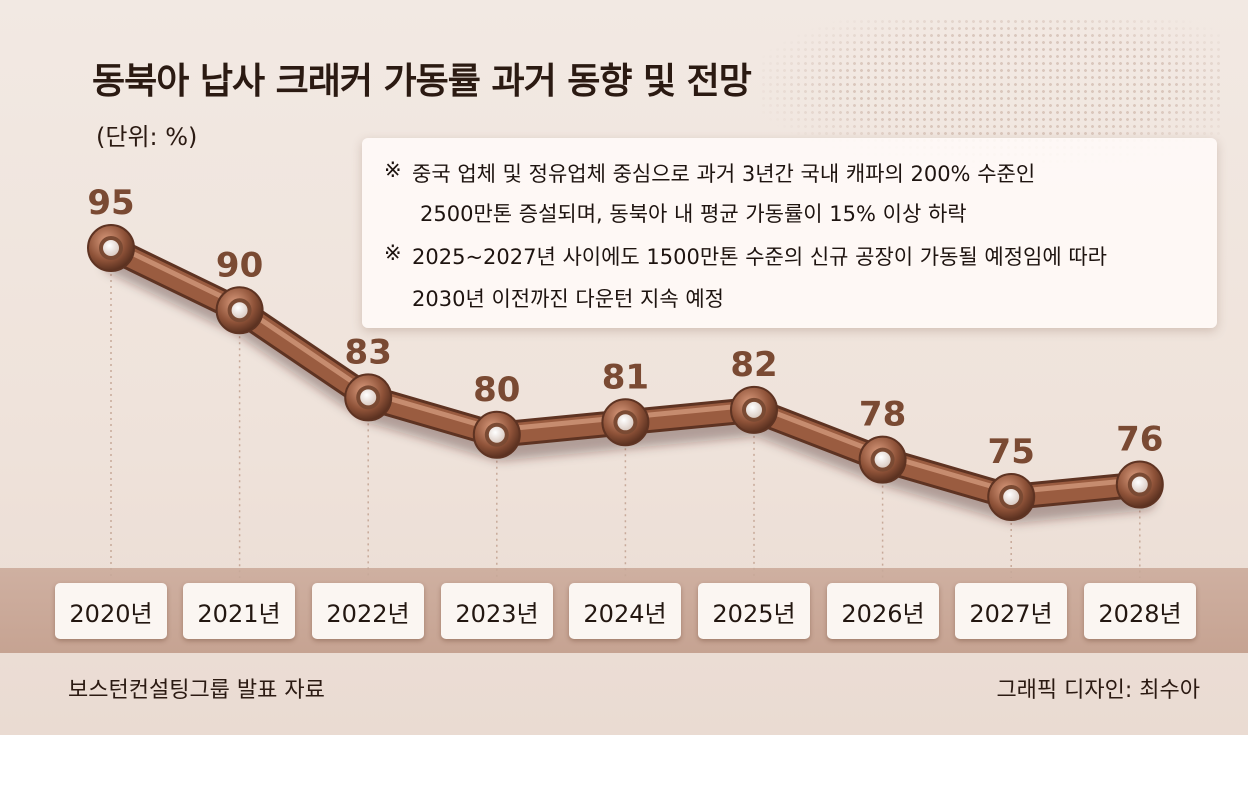 The height and width of the screenshot is (795, 1248). What do you see at coordinates (882, 415) in the screenshot?
I see `data-label-2026년: 78` at bounding box center [882, 415].